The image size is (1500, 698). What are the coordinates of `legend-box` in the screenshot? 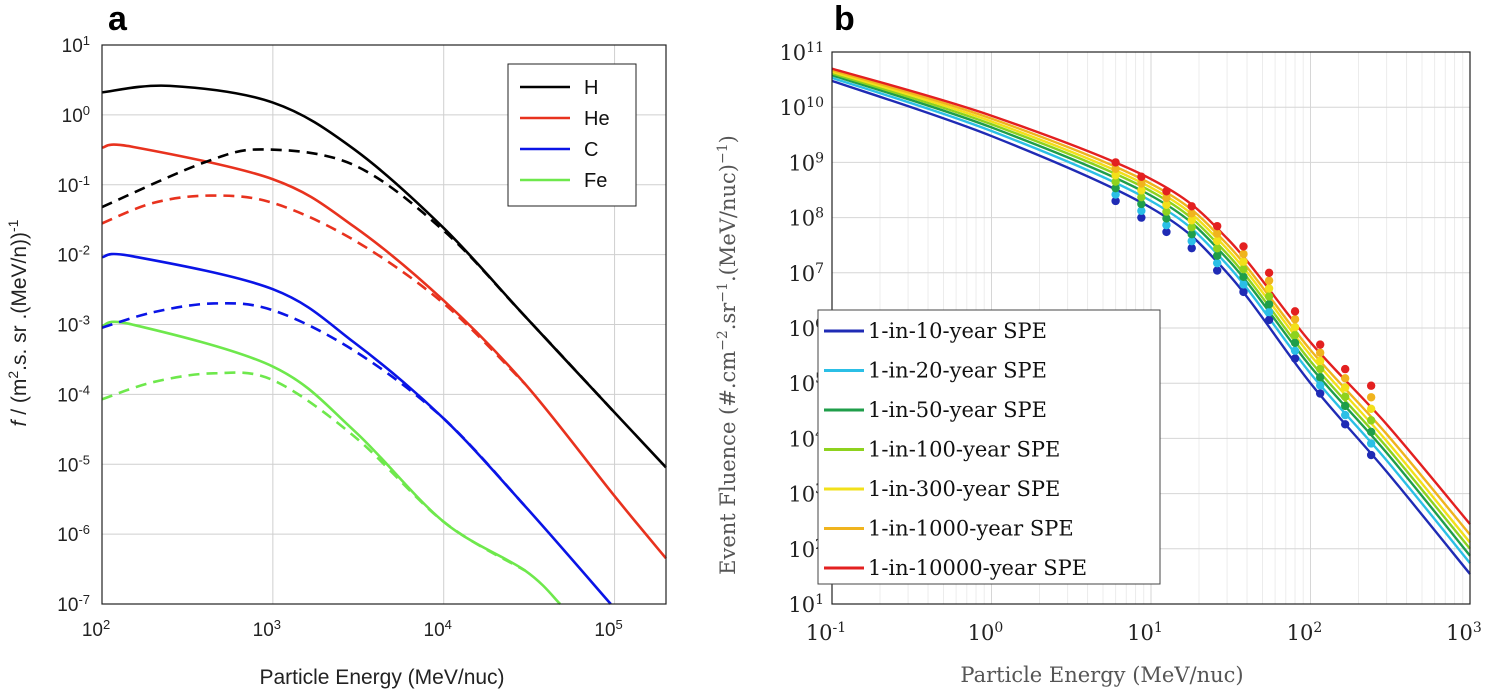 It's located at (572, 135).